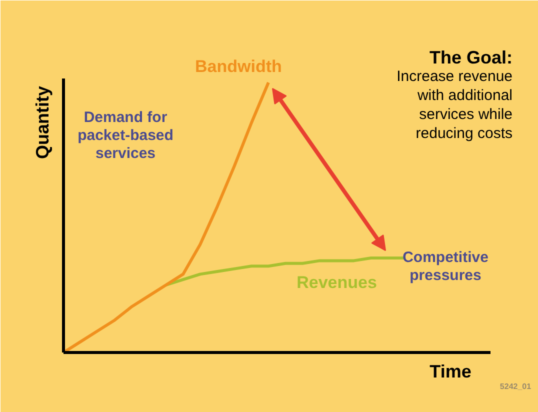  Describe the element at coordinates (238, 66) in the screenshot. I see `series-label: Bandwidth` at that location.